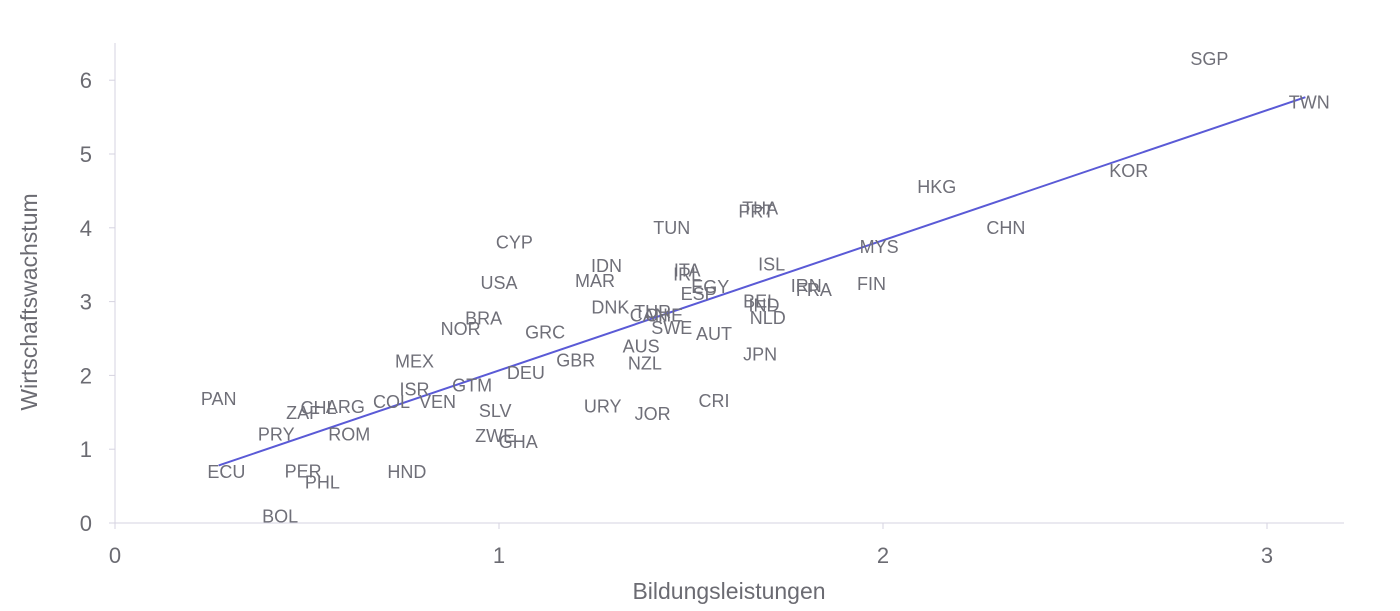 Image resolution: width=1400 pixels, height=611 pixels. I want to click on point-label-usa: USA, so click(498, 283).